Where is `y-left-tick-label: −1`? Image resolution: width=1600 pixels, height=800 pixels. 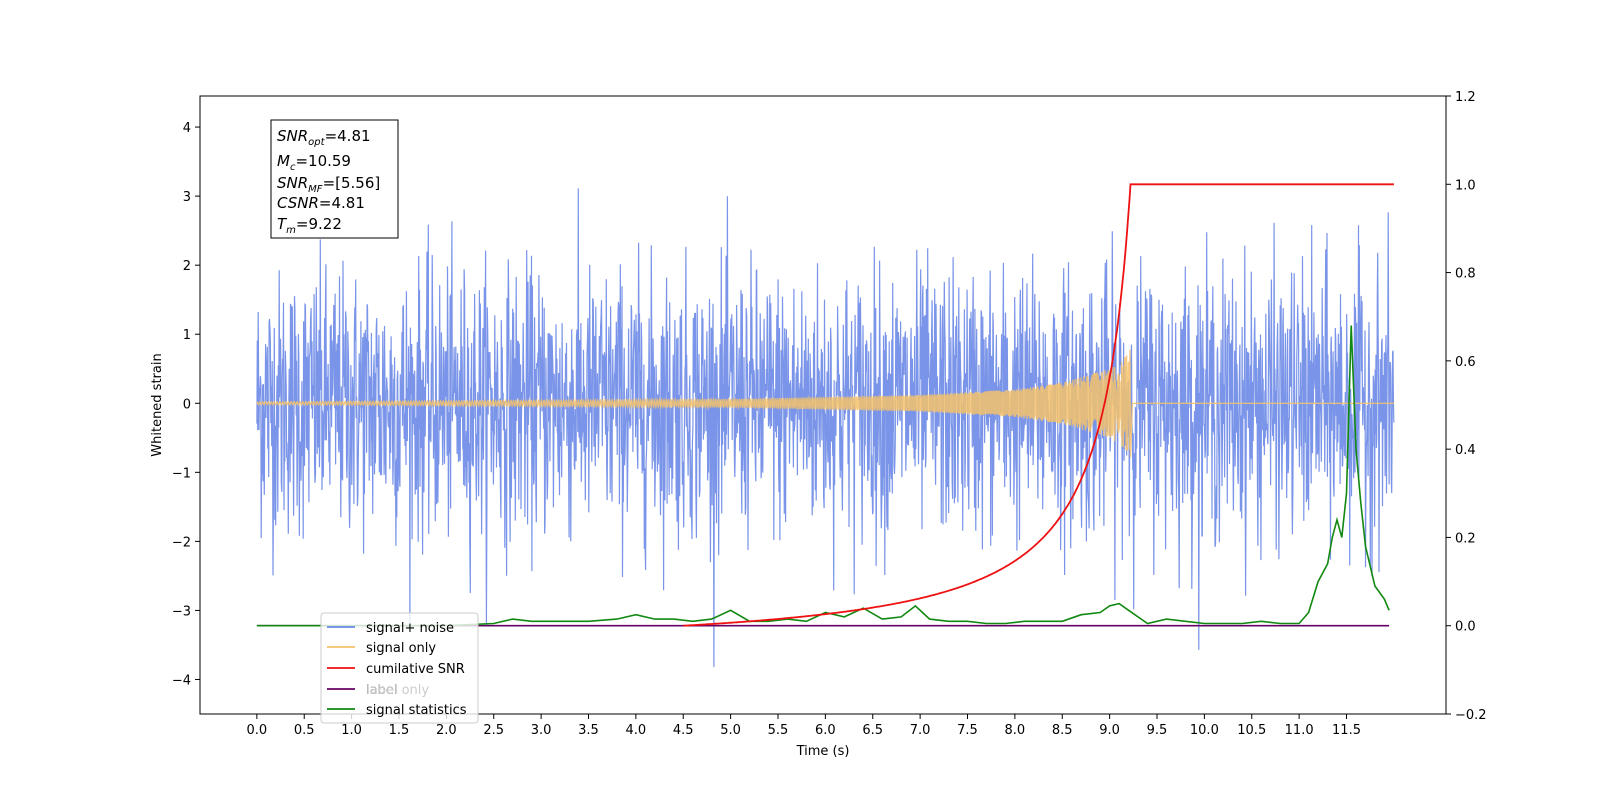 y-left-tick-label: −1 is located at coordinates (181, 473).